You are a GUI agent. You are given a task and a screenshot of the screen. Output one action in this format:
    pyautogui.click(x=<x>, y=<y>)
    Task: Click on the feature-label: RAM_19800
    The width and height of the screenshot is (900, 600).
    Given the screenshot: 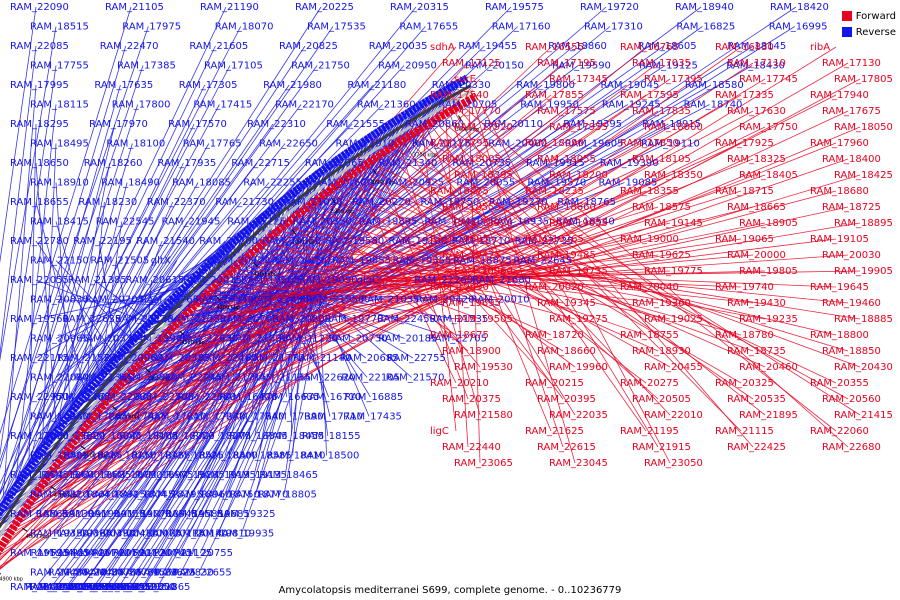 What is the action you would take?
    pyautogui.click(x=545, y=85)
    